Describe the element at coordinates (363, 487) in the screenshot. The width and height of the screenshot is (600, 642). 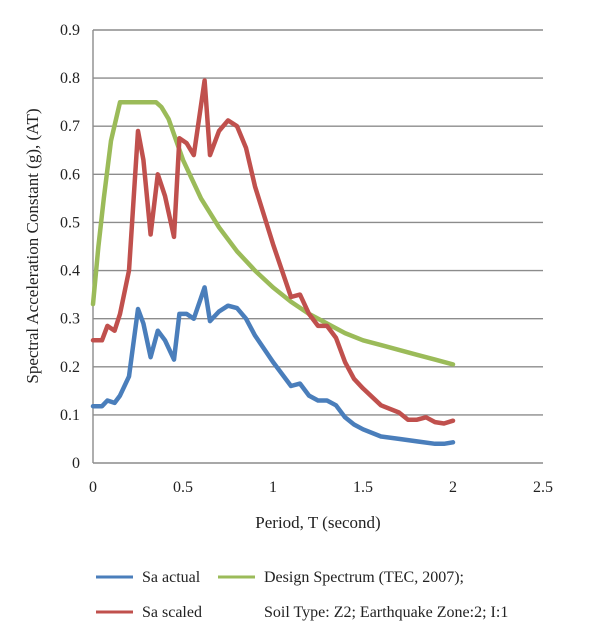
I see `x-tick-label: 1.5` at that location.